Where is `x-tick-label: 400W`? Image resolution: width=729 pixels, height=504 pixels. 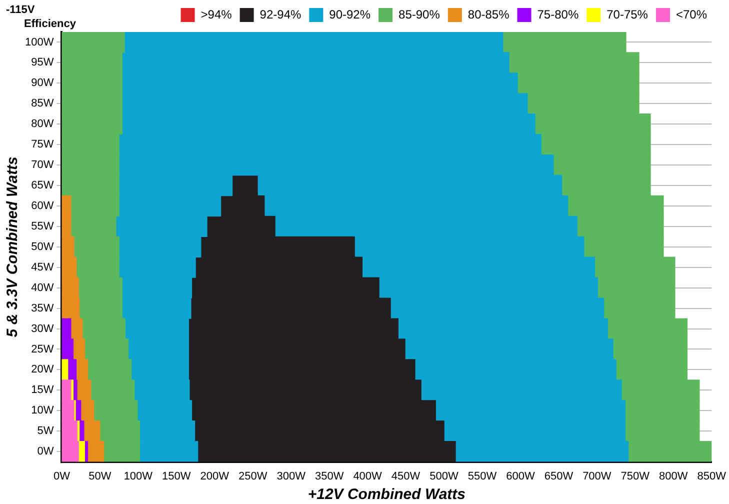 x-tick-label: 400W is located at coordinates (368, 476).